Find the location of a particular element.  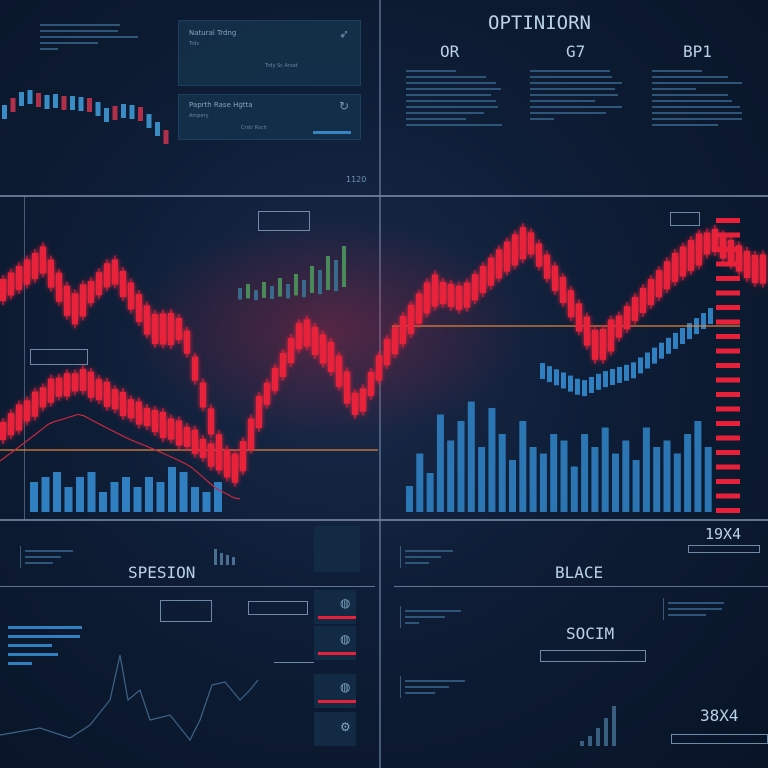

column-text-or is located at coordinates (456, 98).